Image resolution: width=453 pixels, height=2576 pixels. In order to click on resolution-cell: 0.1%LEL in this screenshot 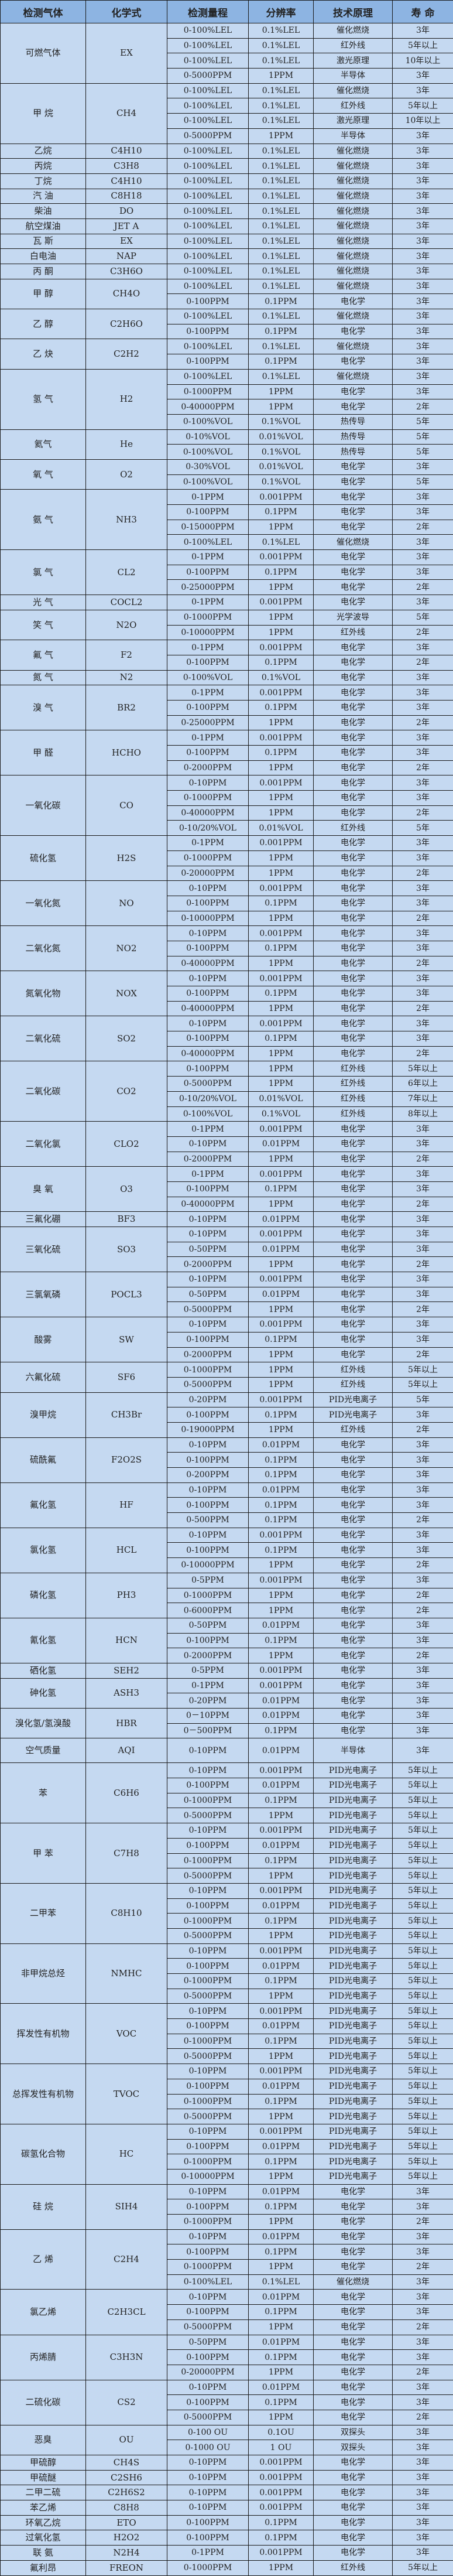, I will do `click(281, 152)`.